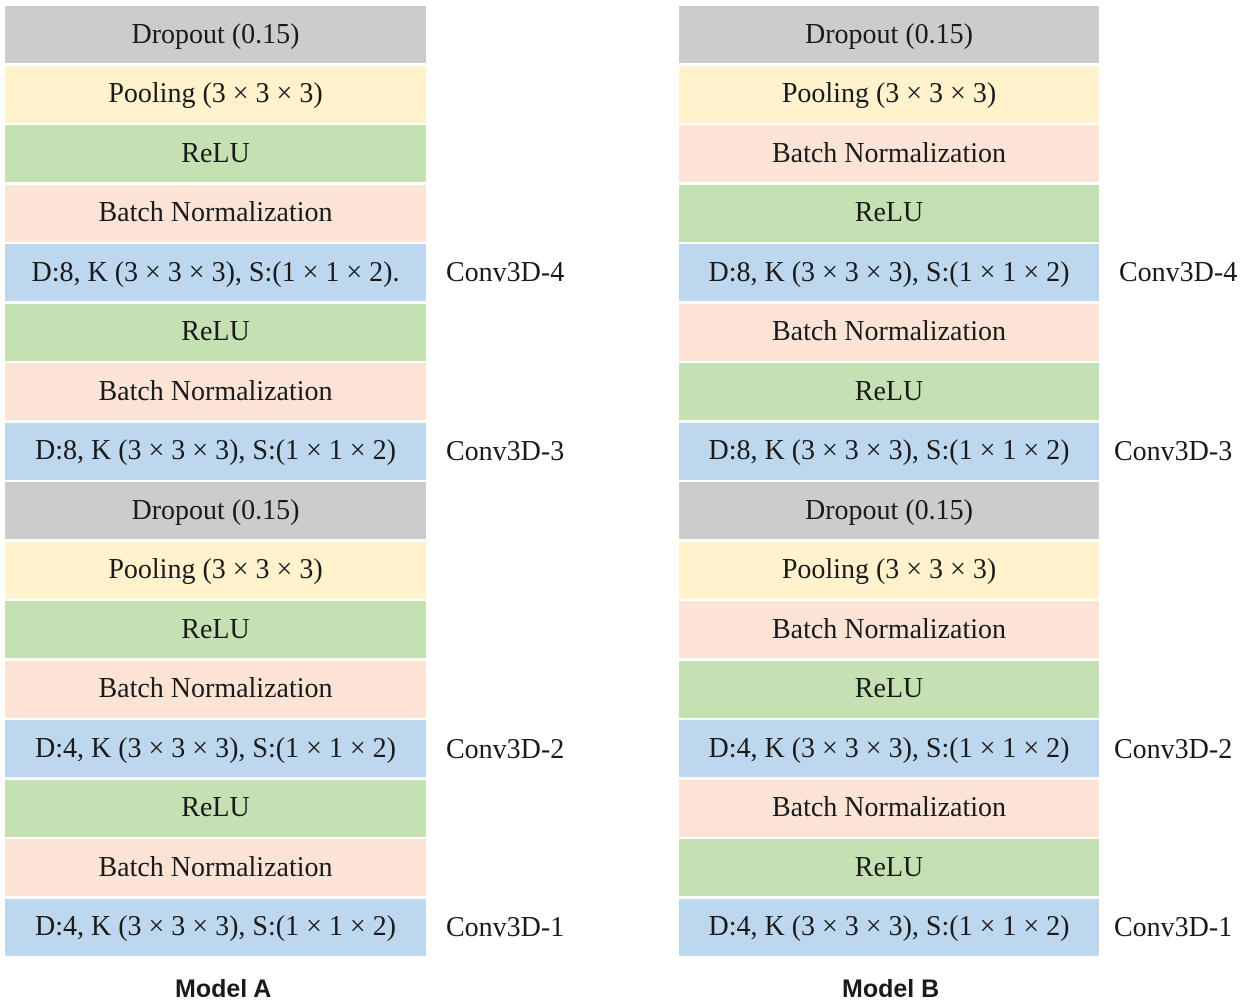  Describe the element at coordinates (215, 272) in the screenshot. I see `layer-conv3d: D:8, K (3 × 3 × 3), S:(1 × 1 × 2).` at that location.